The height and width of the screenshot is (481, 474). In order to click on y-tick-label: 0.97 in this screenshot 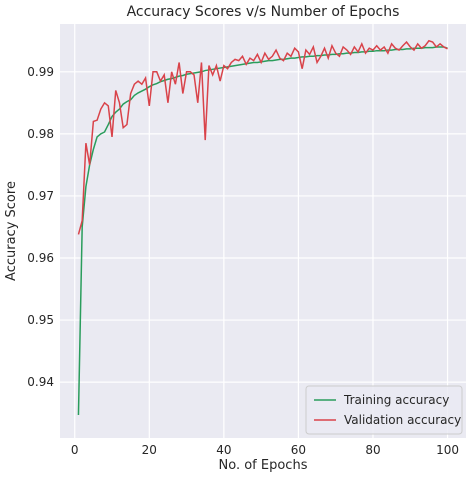, I will do `click(40, 196)`.